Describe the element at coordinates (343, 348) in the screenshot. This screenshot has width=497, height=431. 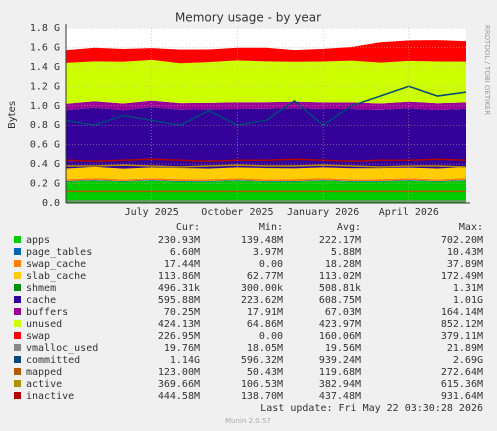
I see `table-cell: 19.56M` at that location.